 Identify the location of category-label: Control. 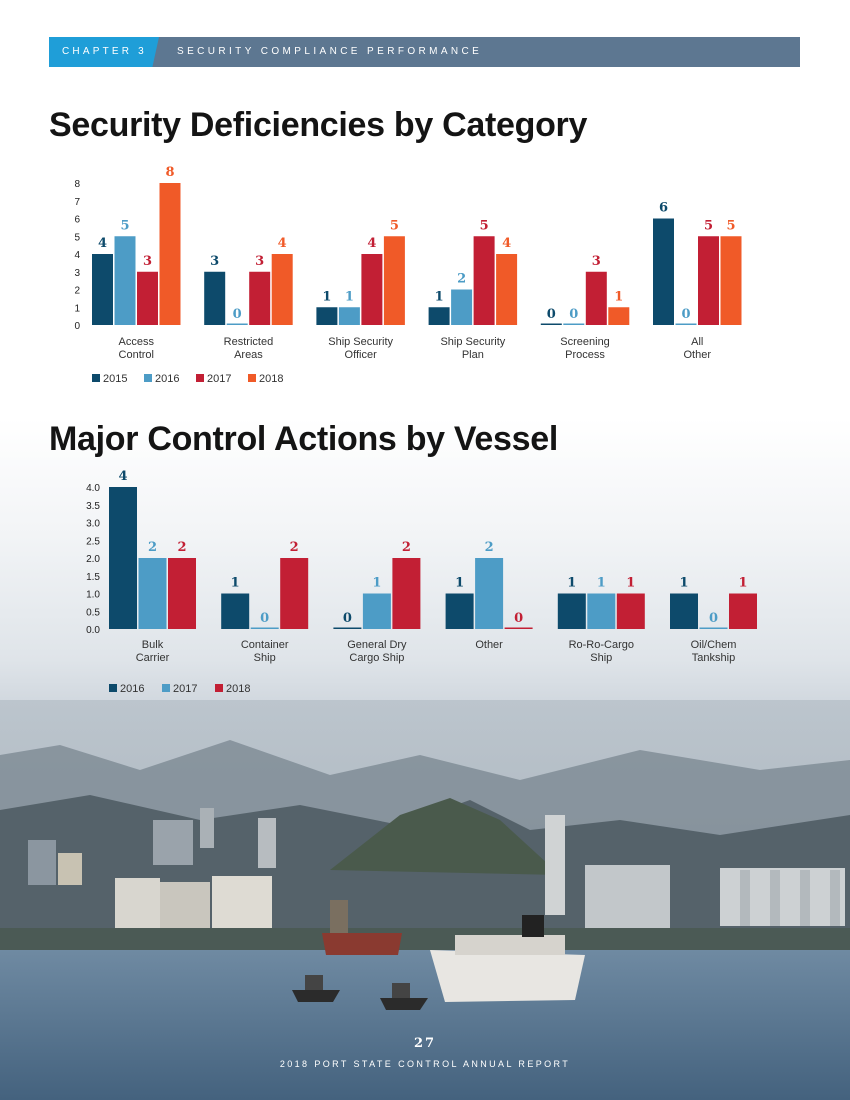
(136, 355).